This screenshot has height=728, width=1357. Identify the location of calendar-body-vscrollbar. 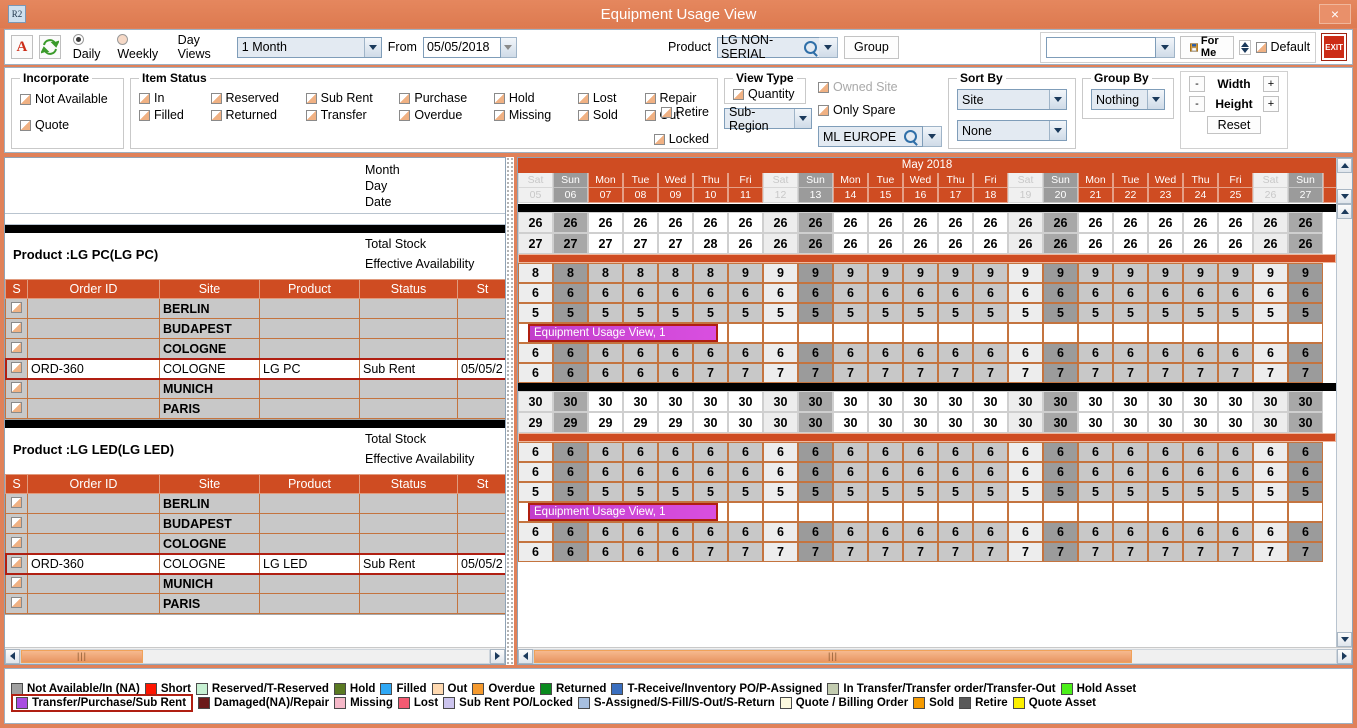
(1344, 425).